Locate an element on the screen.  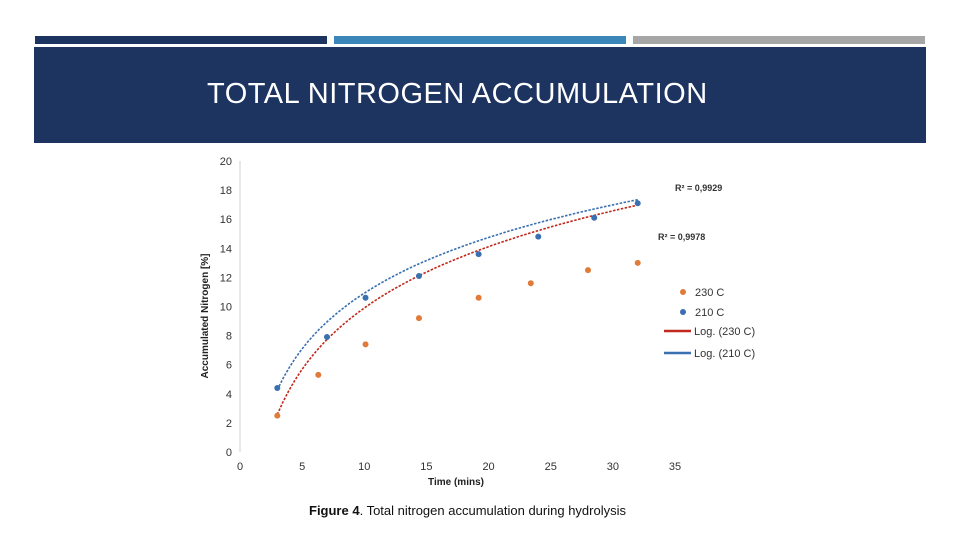
y-axis-label: Accumulated Nitrogen [%] is located at coordinates (205, 315).